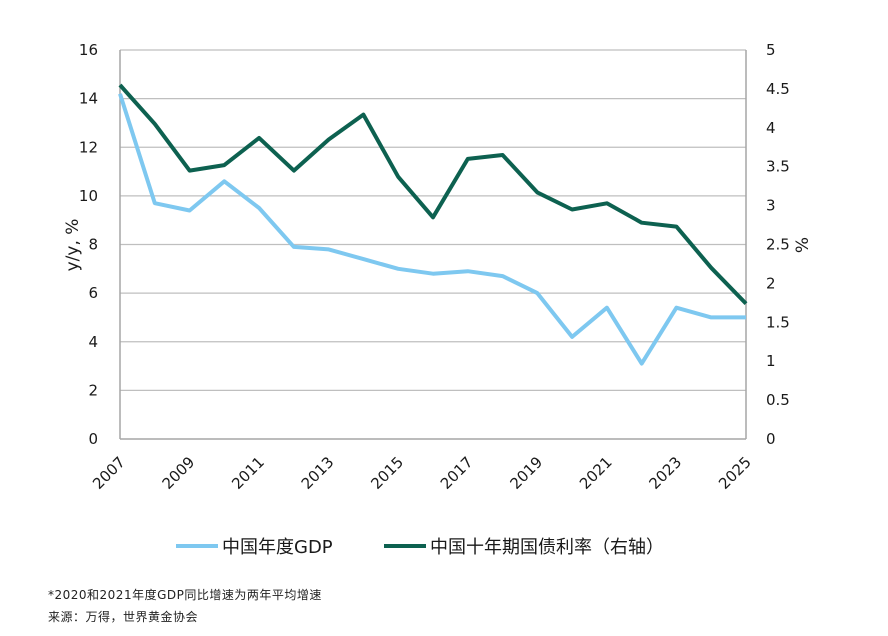  I want to click on right-axis-title: %, so click(803, 245).